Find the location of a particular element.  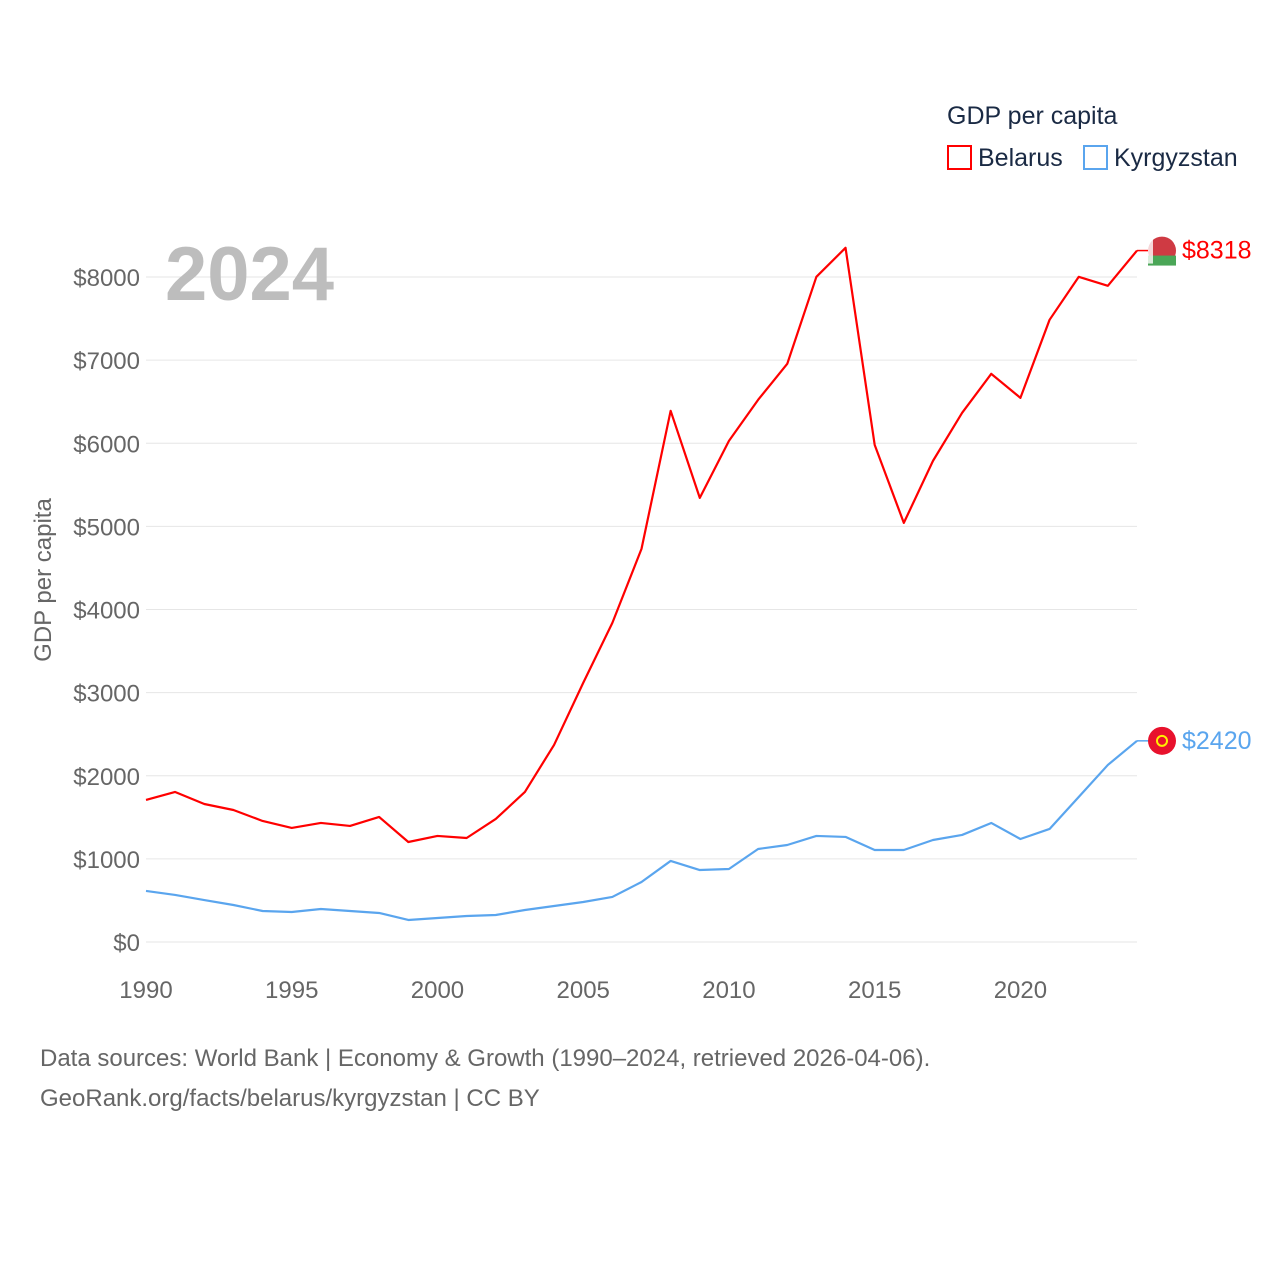

series-line-kyrgyzstan is located at coordinates (641, 830).